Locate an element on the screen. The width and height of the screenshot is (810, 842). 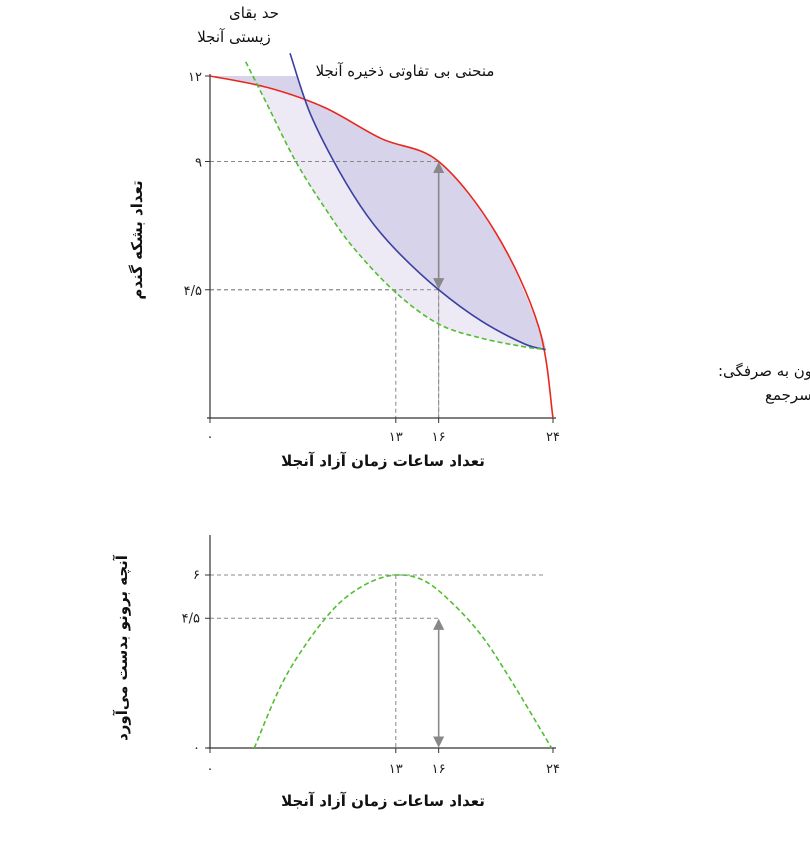
top-y-tick-0: ۴/۵ is located at coordinates (193, 291).